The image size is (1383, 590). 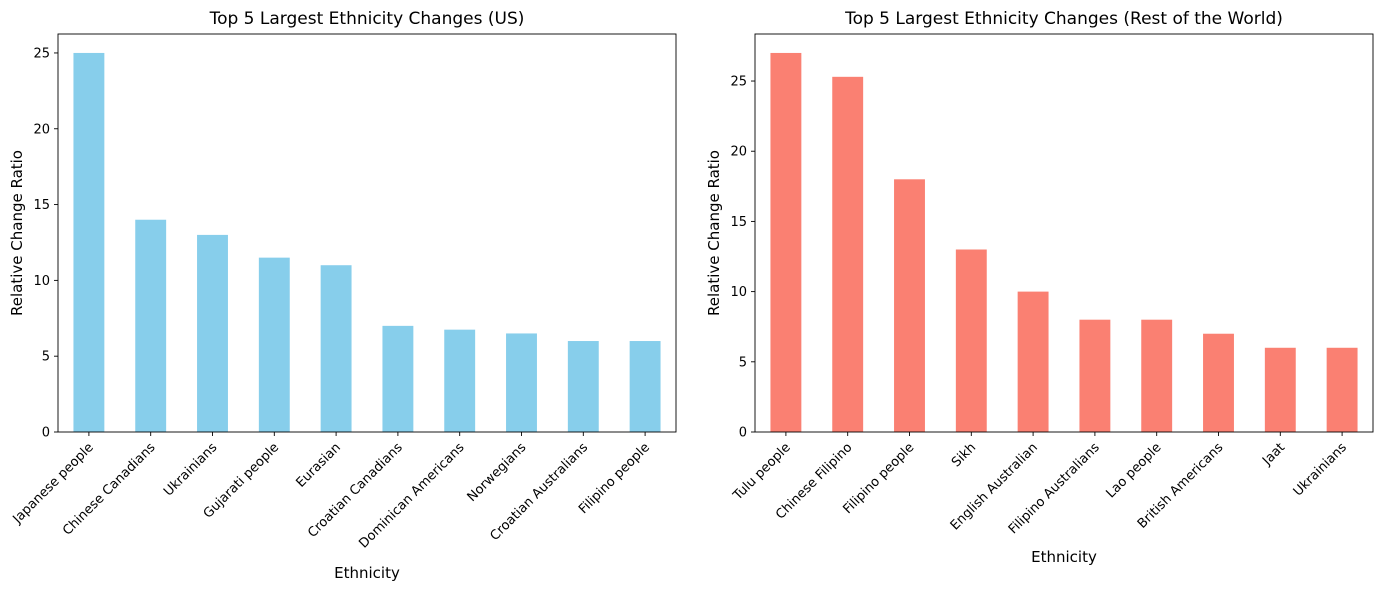 I want to click on x-tick-label: Norwegians, so click(x=497, y=472).